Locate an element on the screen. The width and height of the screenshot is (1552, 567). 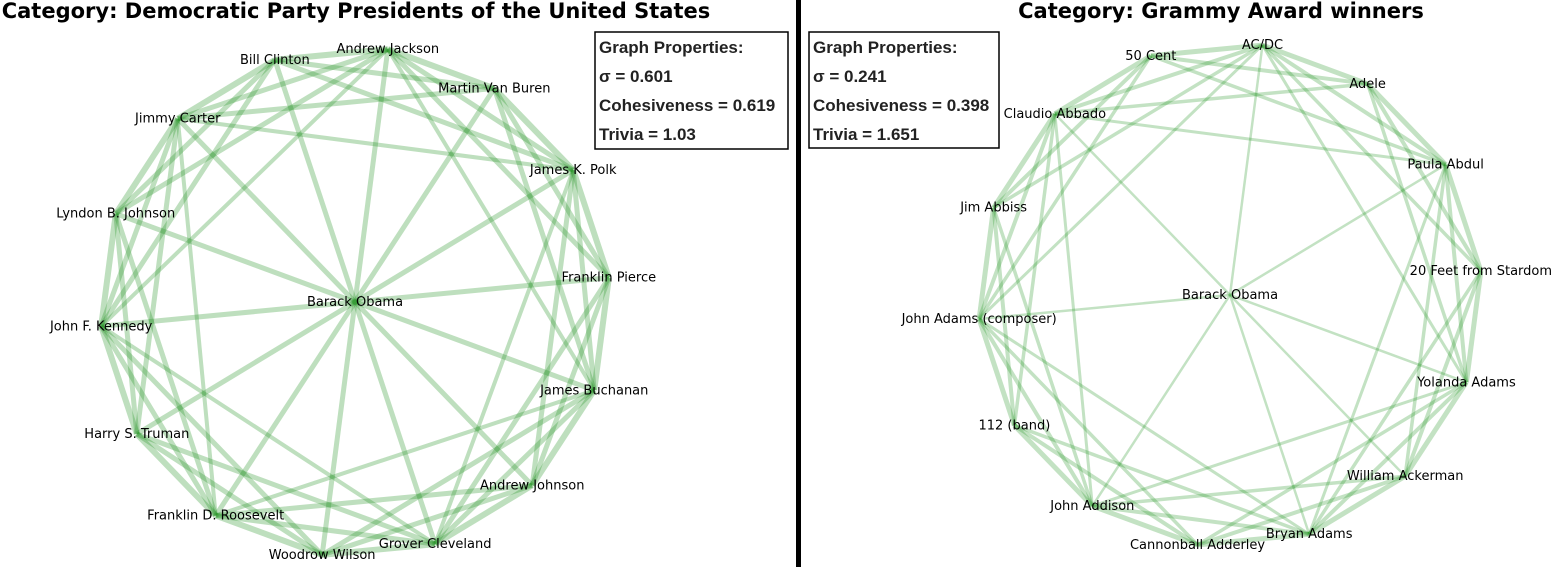
node-label: Bill Clinton is located at coordinates (275, 60).